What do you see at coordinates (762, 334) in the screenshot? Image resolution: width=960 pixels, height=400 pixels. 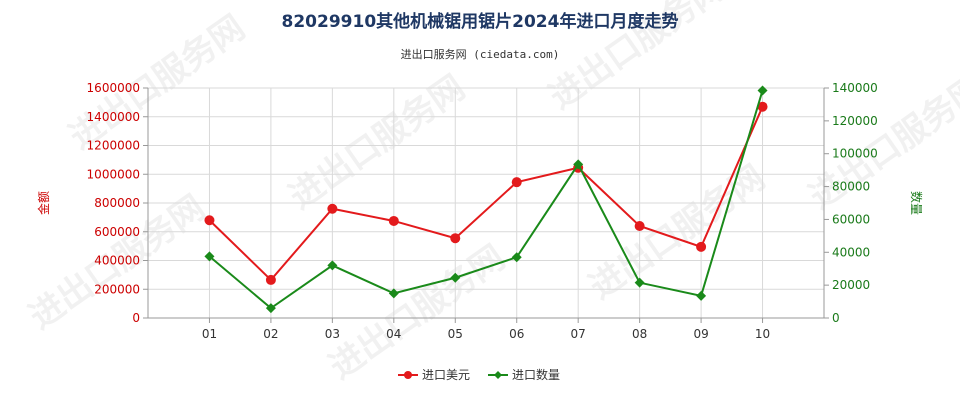 I see `x-tick-label: 10` at bounding box center [762, 334].